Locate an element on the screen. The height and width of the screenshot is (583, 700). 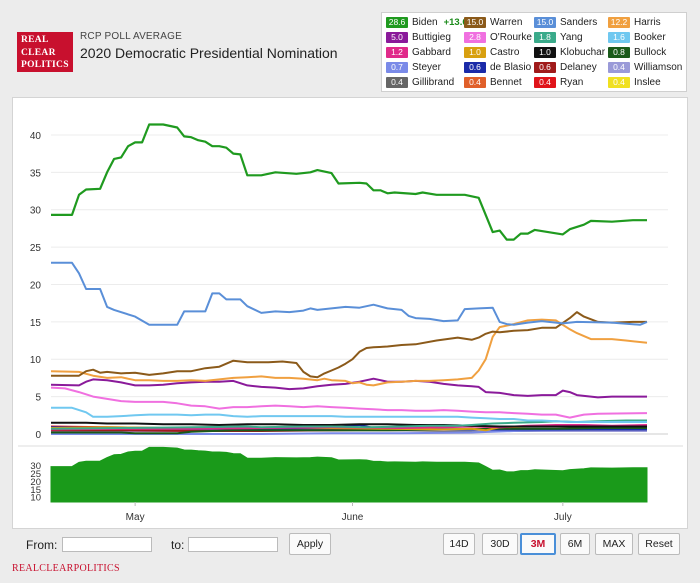
legend-item: 15.0 Warren is located at coordinates (493, 22).